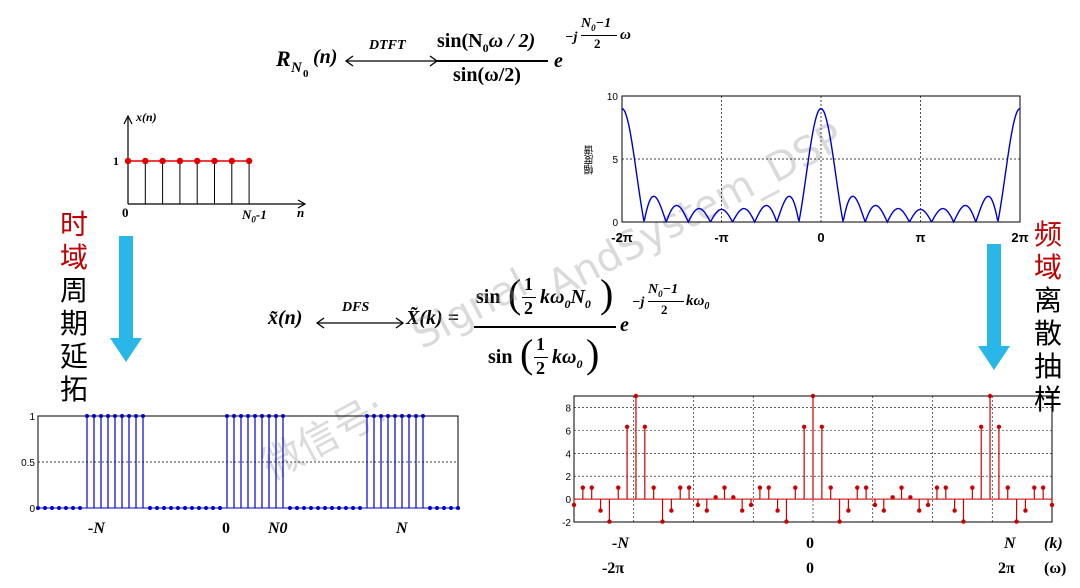 This screenshot has width=1080, height=588. What do you see at coordinates (492, 61) in the screenshot?
I see `formula-fraction-bar` at bounding box center [492, 61].